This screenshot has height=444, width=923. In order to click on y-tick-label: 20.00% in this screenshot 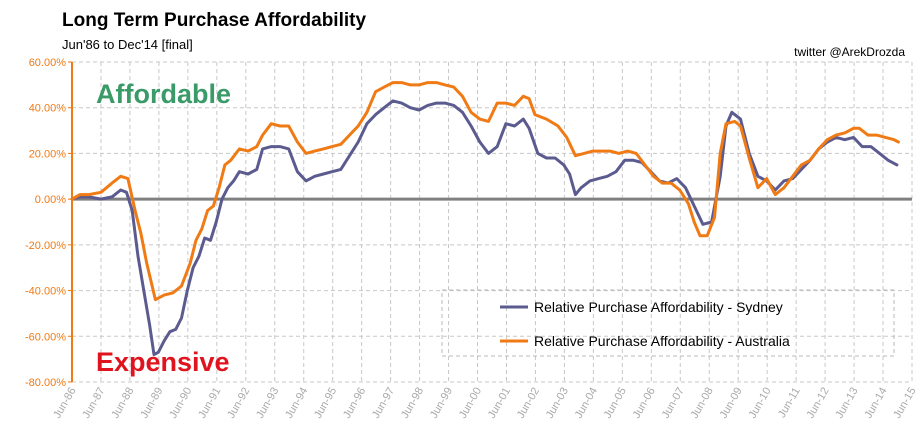, I will do `click(48, 154)`.